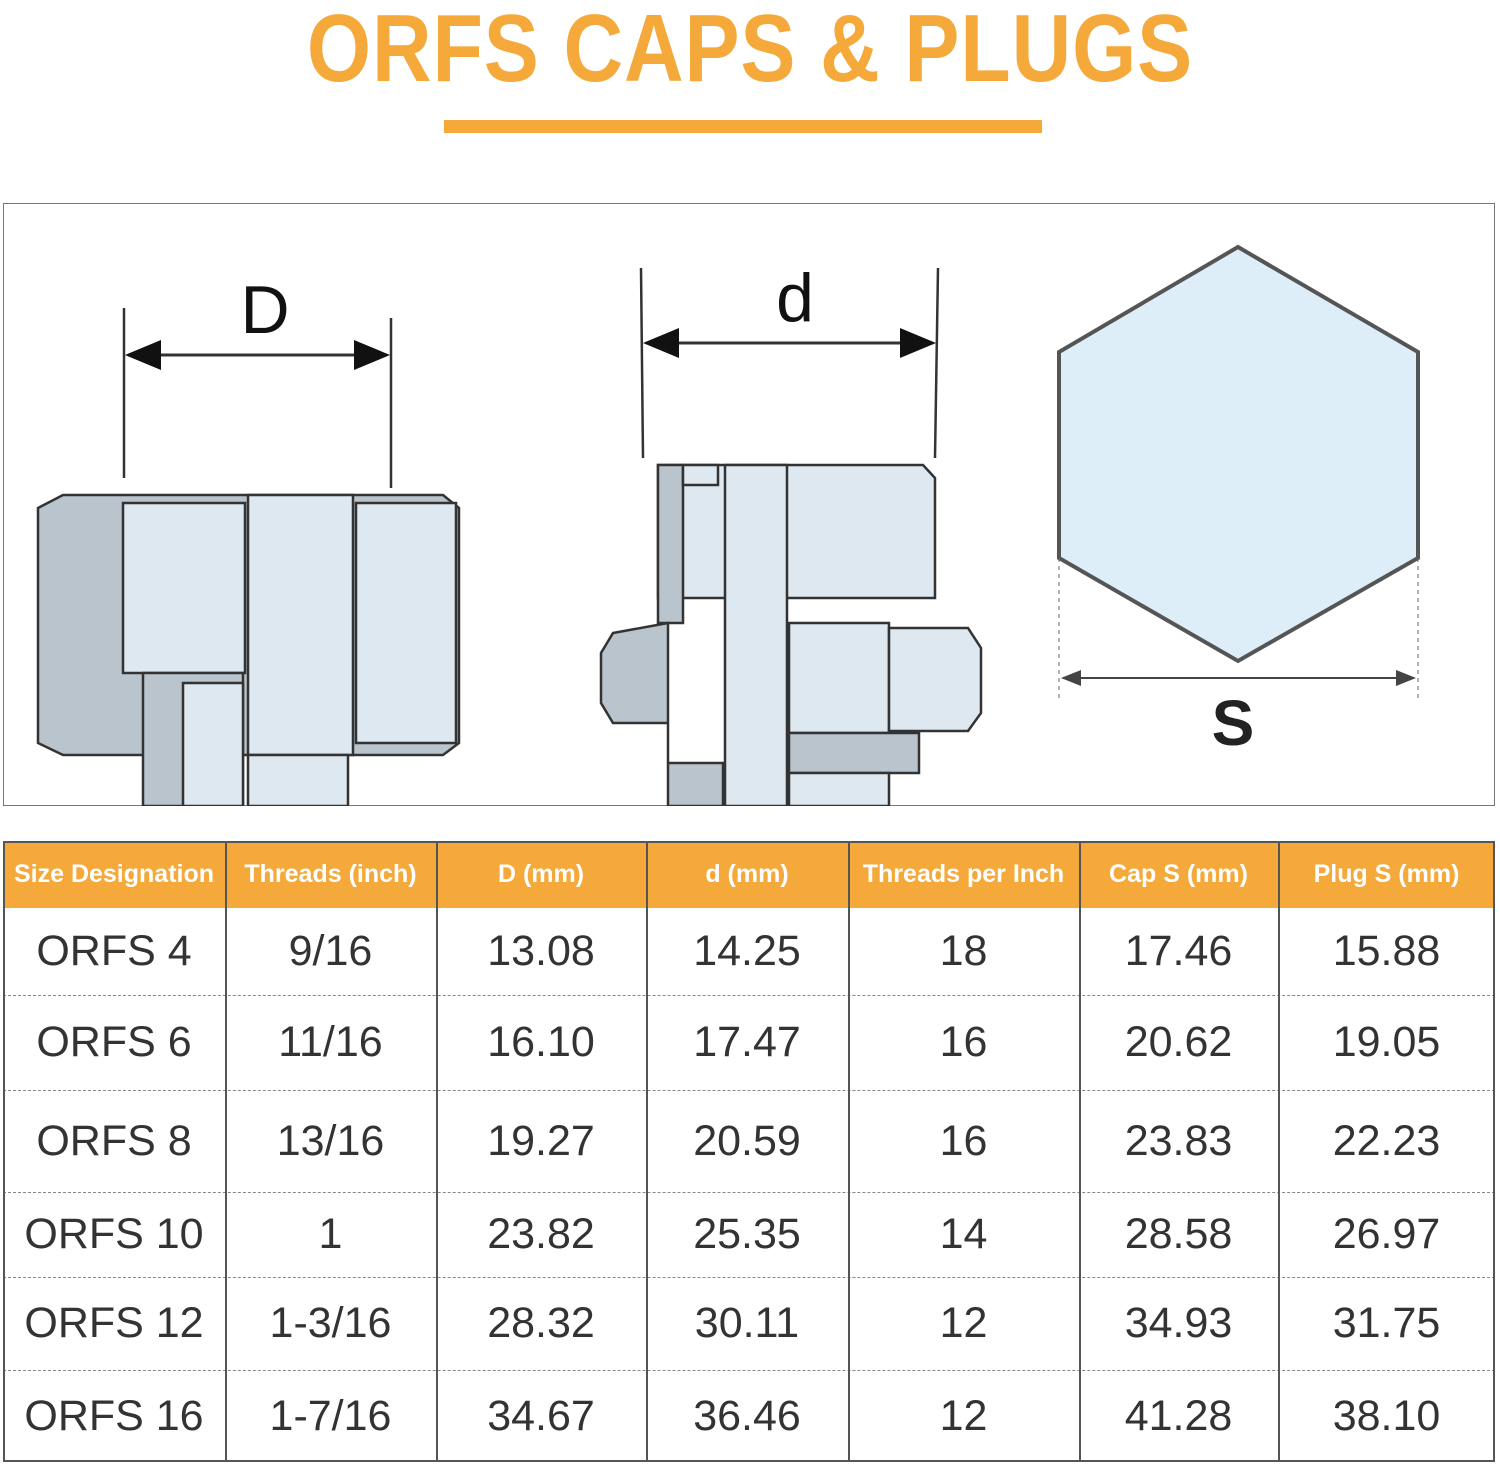 The image size is (1500, 1467). What do you see at coordinates (541, 1042) in the screenshot?
I see `table-cell: 16.10` at bounding box center [541, 1042].